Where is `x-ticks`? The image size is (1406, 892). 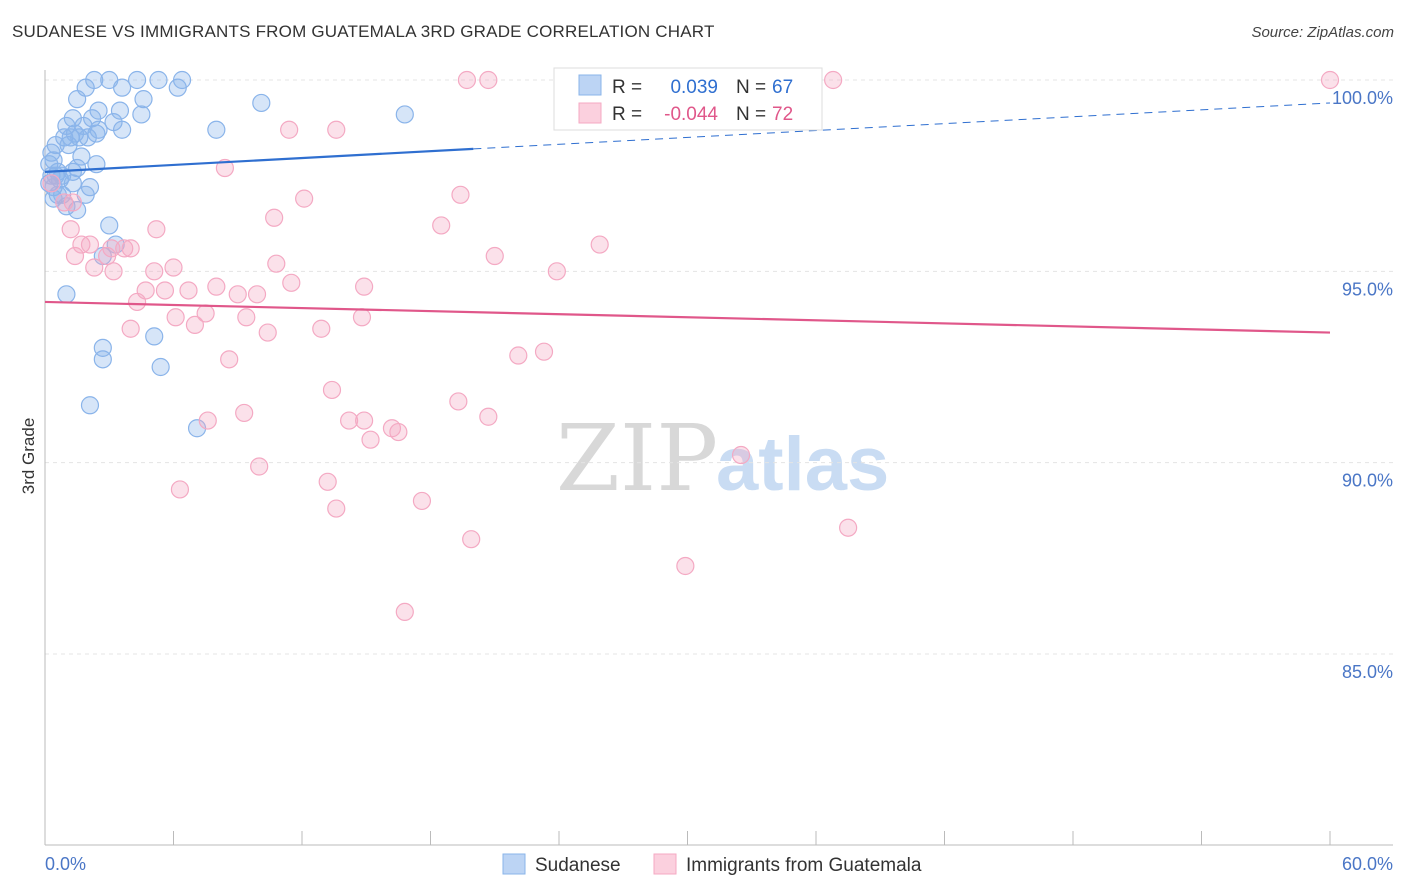 x-ticks is located at coordinates (687, 838).